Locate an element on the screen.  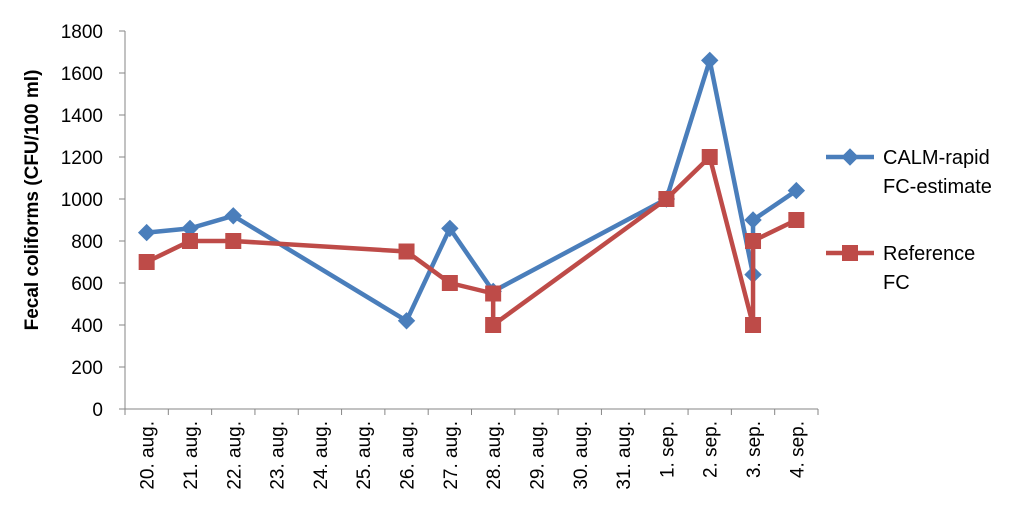
x-tick-label: 2. sep. is located at coordinates (711, 449).